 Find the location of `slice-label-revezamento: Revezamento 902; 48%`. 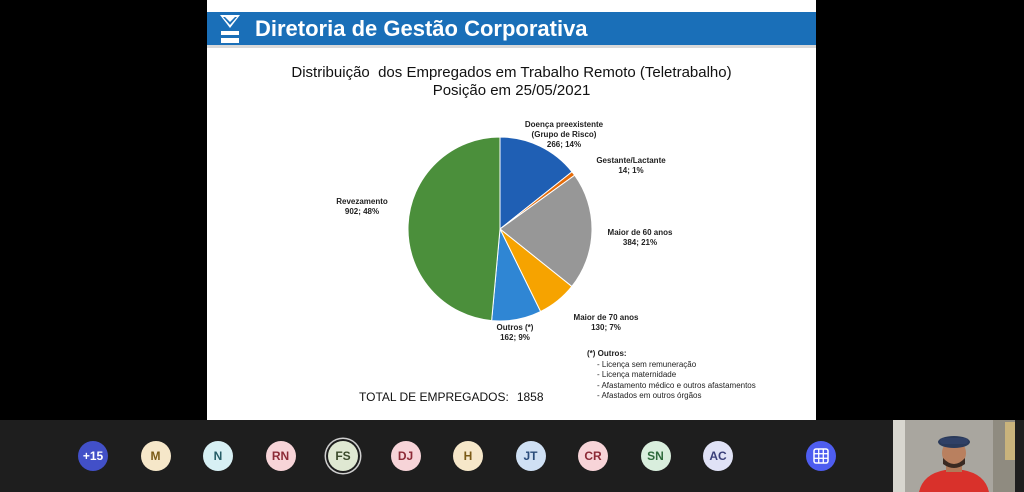

slice-label-revezamento: Revezamento 902; 48% is located at coordinates (362, 206).